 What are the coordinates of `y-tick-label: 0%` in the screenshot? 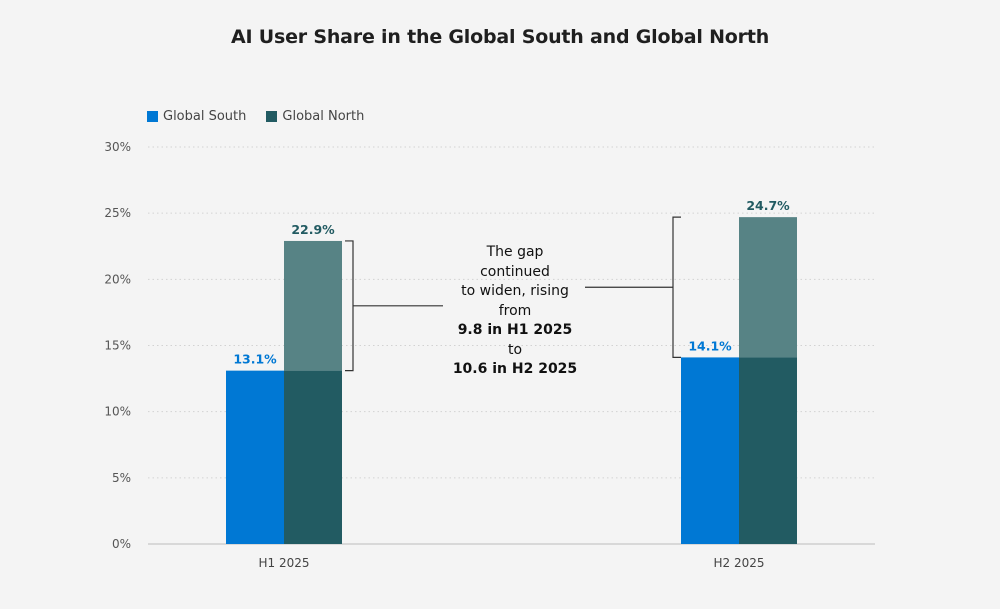 It's located at (121, 544).